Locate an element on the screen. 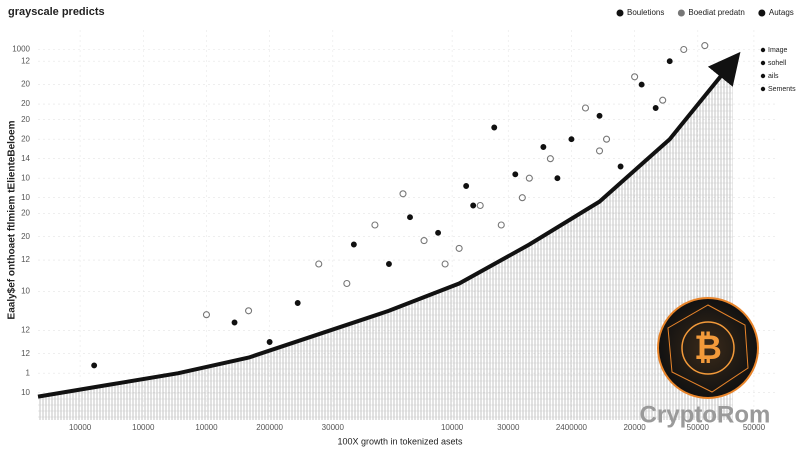 The width and height of the screenshot is (800, 457). logo-inner is located at coordinates (708, 348).